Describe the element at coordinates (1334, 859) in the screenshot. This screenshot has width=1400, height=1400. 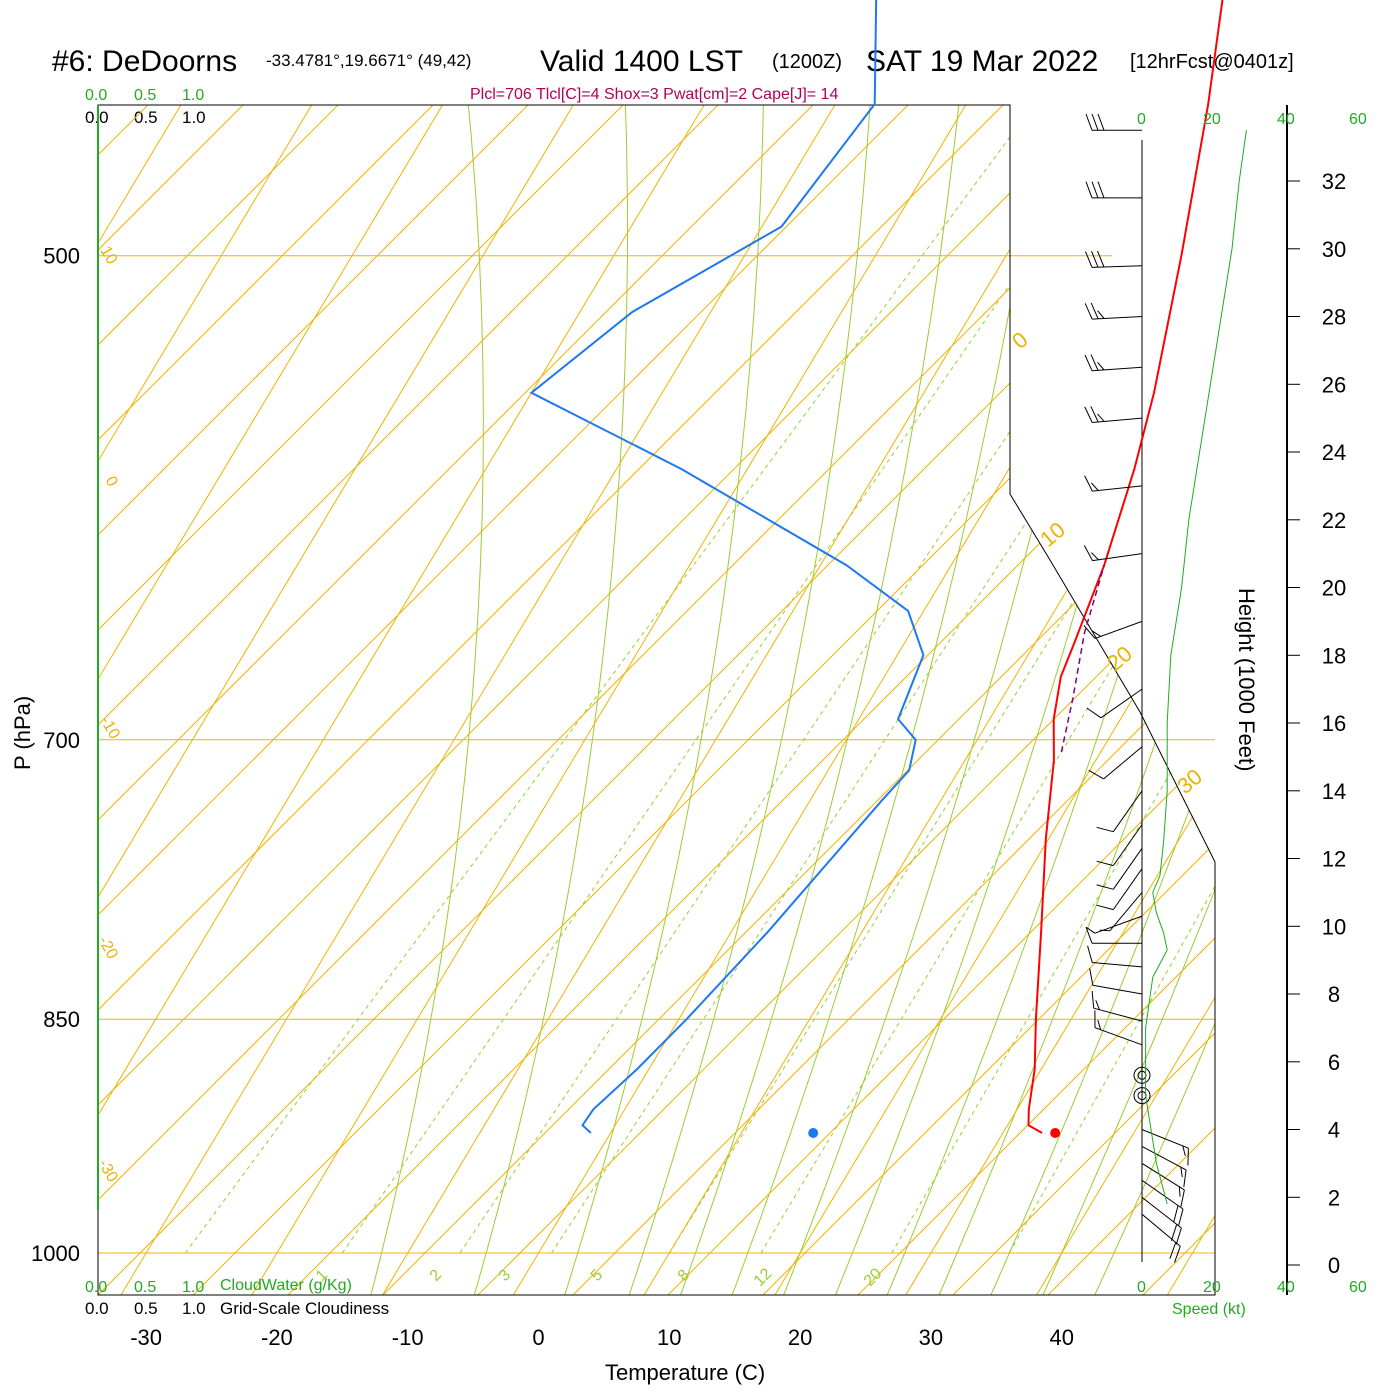
I see `height-tick-12: 12` at that location.